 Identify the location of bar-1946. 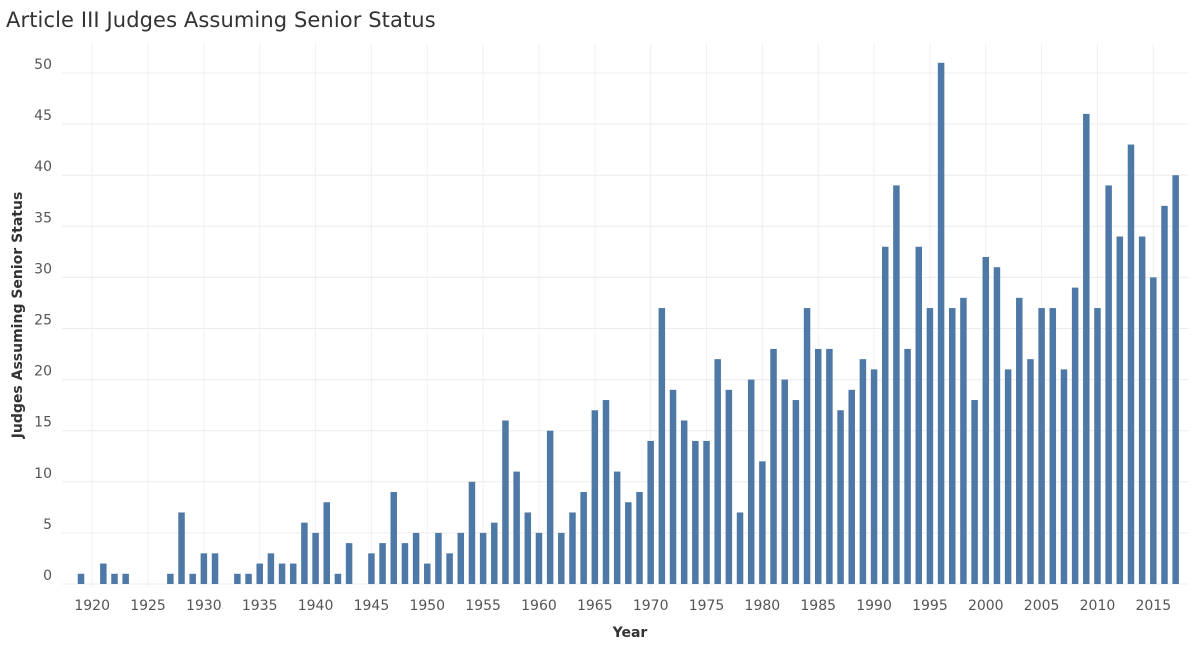
(382, 563).